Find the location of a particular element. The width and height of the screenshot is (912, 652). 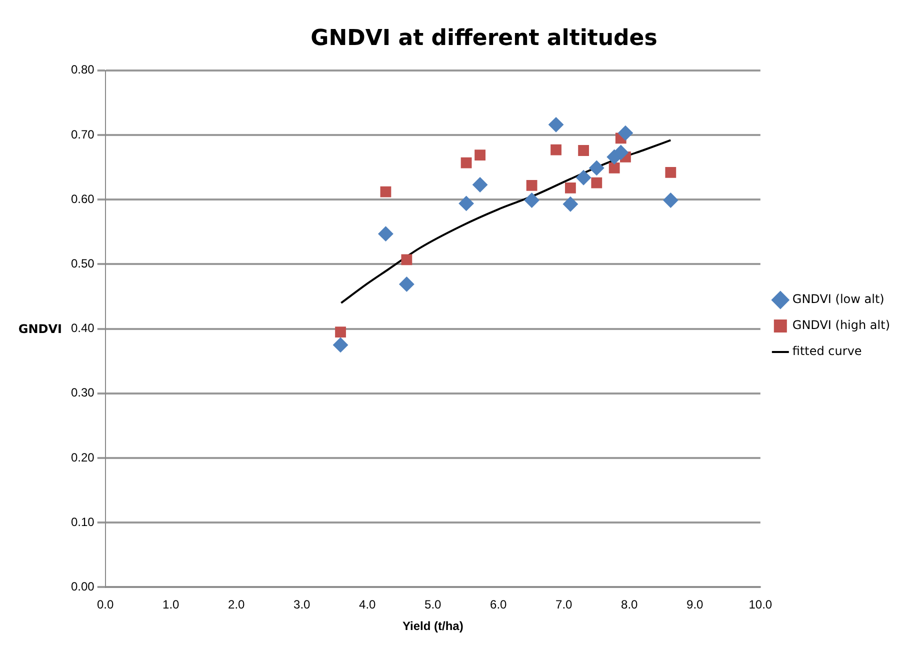

legend-label: fitted curve is located at coordinates (827, 351).